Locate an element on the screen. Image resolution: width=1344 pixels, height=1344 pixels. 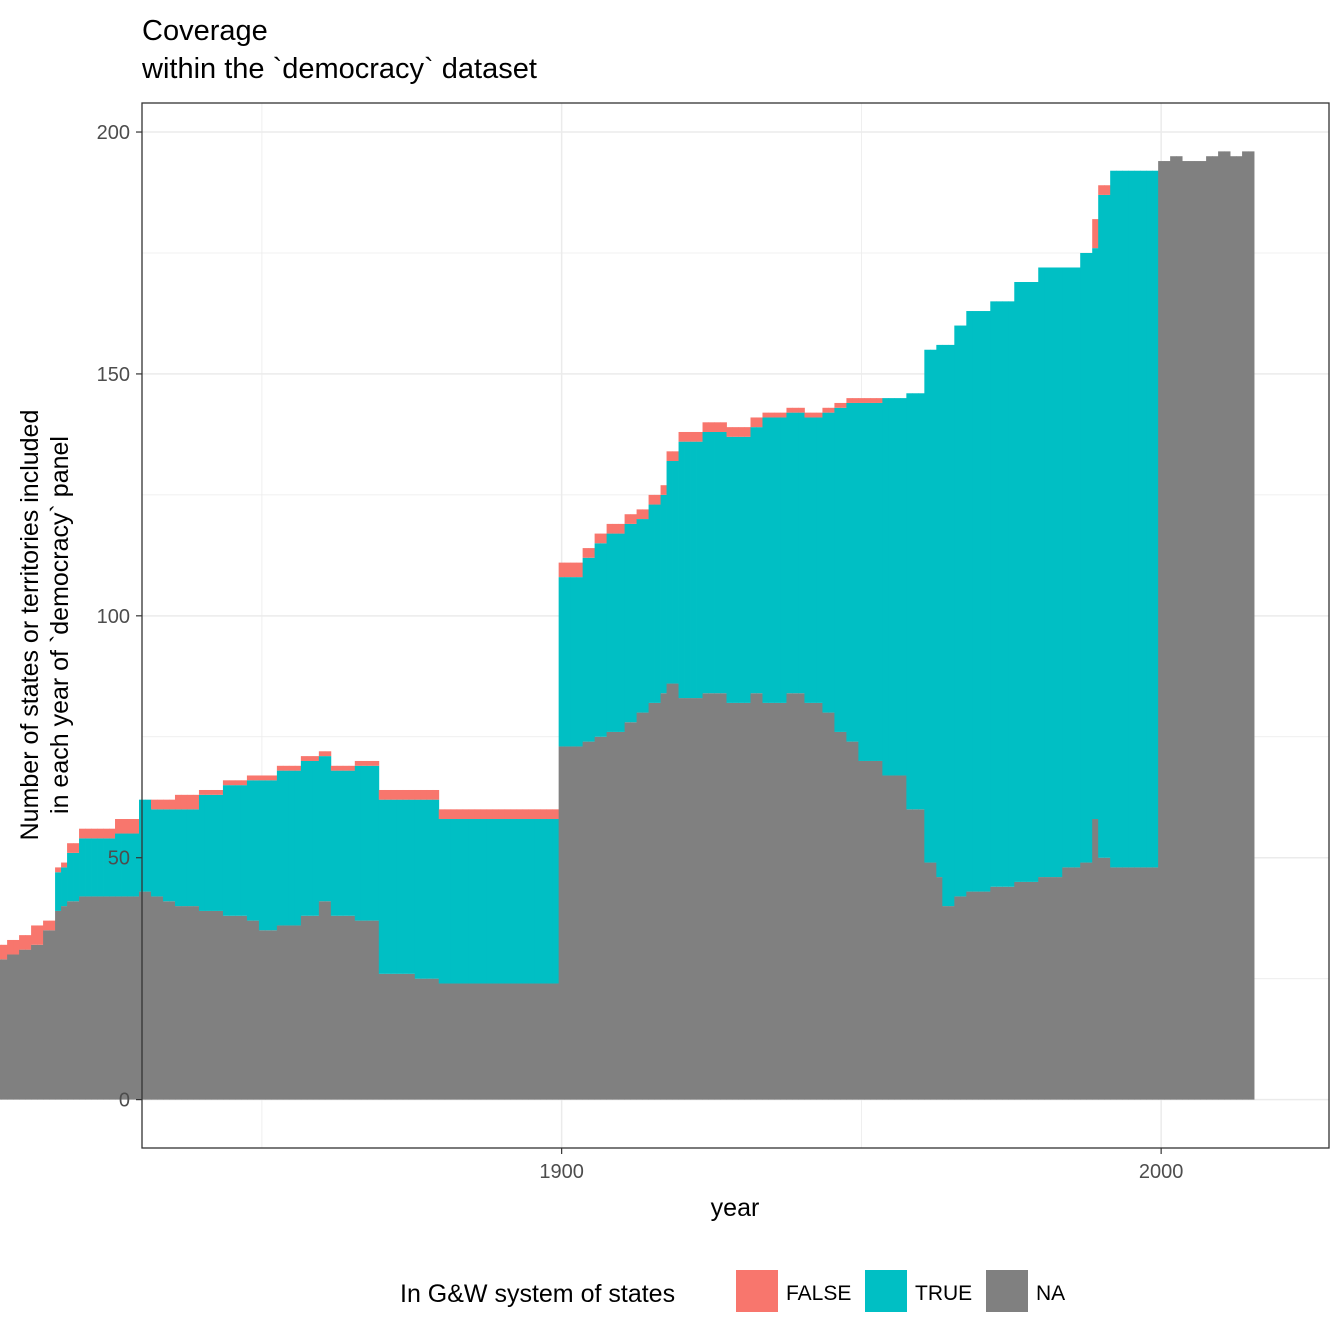
bar-false-1930 is located at coordinates (741, 432).